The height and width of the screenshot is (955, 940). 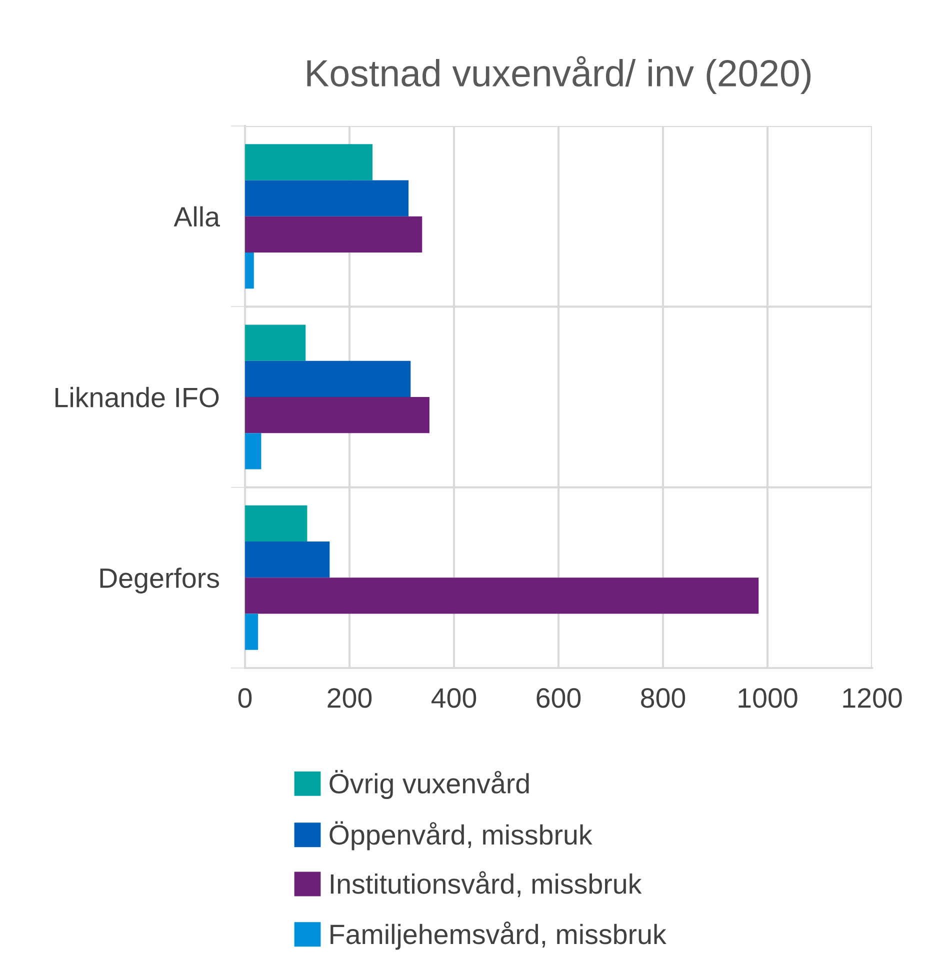 I want to click on legend-label: Öppenvård, missbruk, so click(x=461, y=835).